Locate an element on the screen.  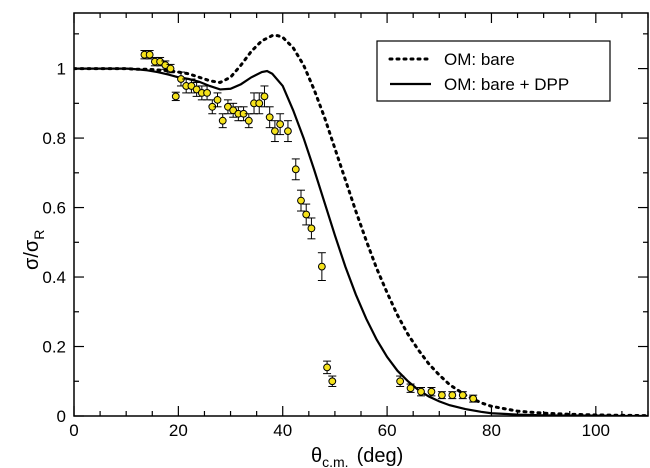
y-tick-label: 0.6 is located at coordinates (54, 208).